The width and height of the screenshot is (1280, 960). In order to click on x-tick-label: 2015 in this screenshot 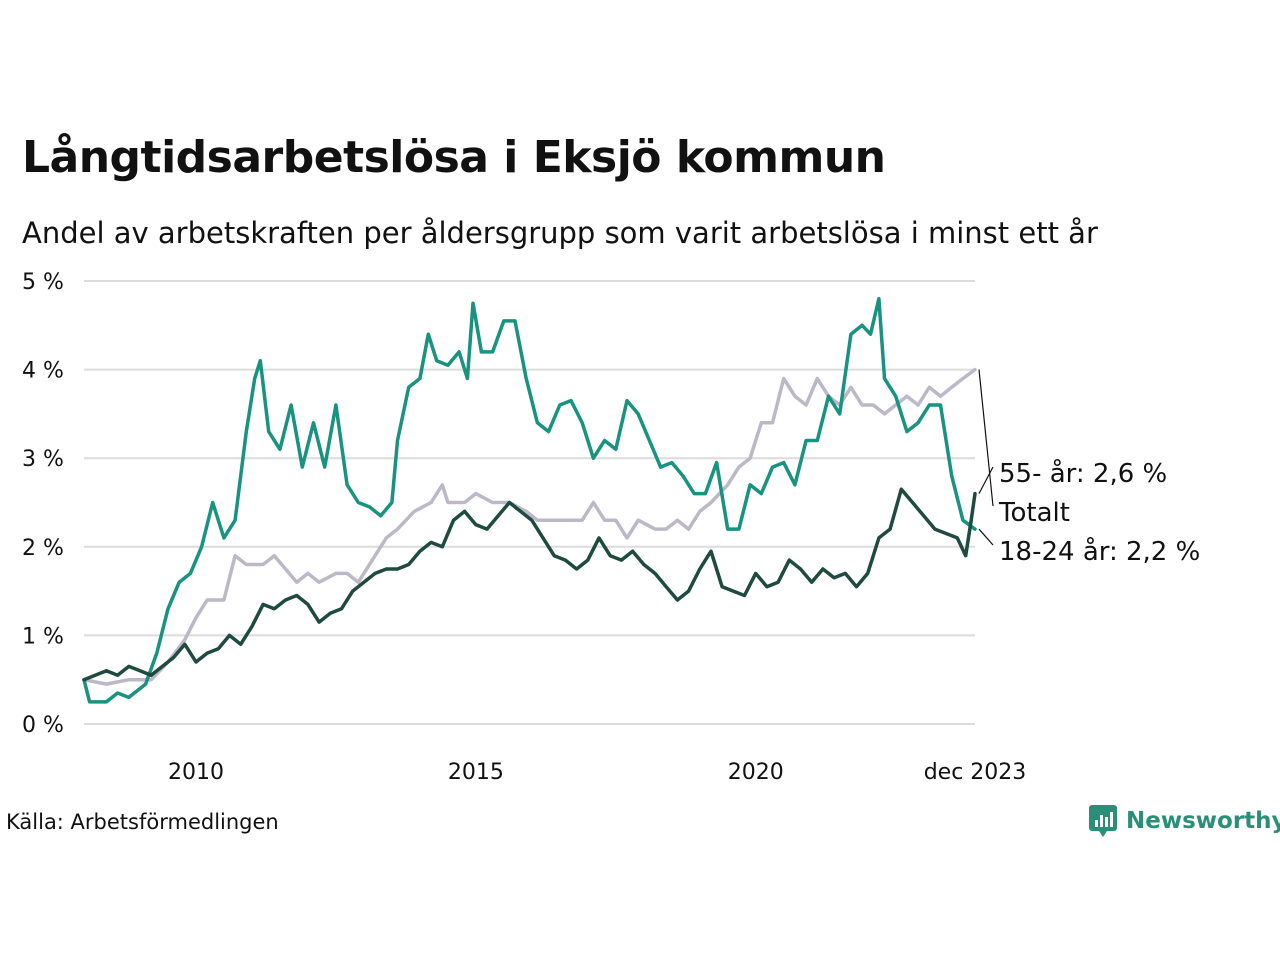, I will do `click(476, 772)`.